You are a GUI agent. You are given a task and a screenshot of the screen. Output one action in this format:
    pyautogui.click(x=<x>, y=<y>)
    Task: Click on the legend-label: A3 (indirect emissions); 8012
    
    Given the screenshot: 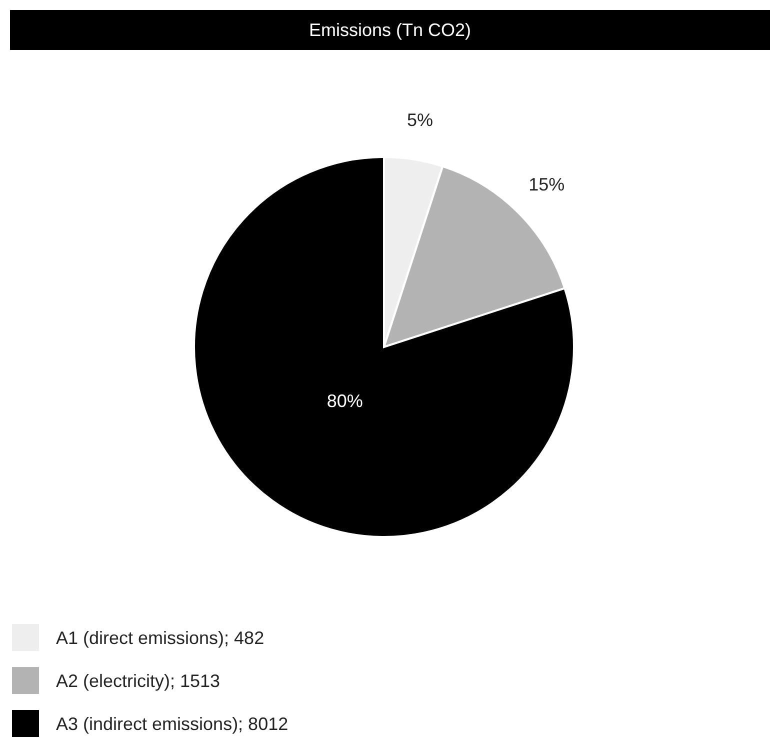 What is the action you would take?
    pyautogui.click(x=172, y=724)
    